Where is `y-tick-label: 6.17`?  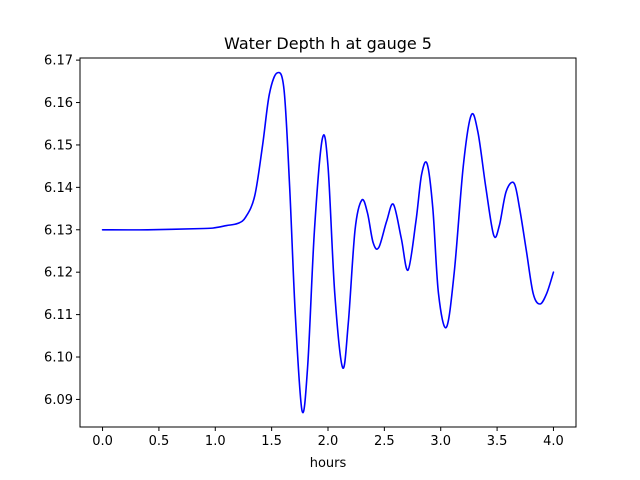 y-tick-label: 6.17 is located at coordinates (58, 61).